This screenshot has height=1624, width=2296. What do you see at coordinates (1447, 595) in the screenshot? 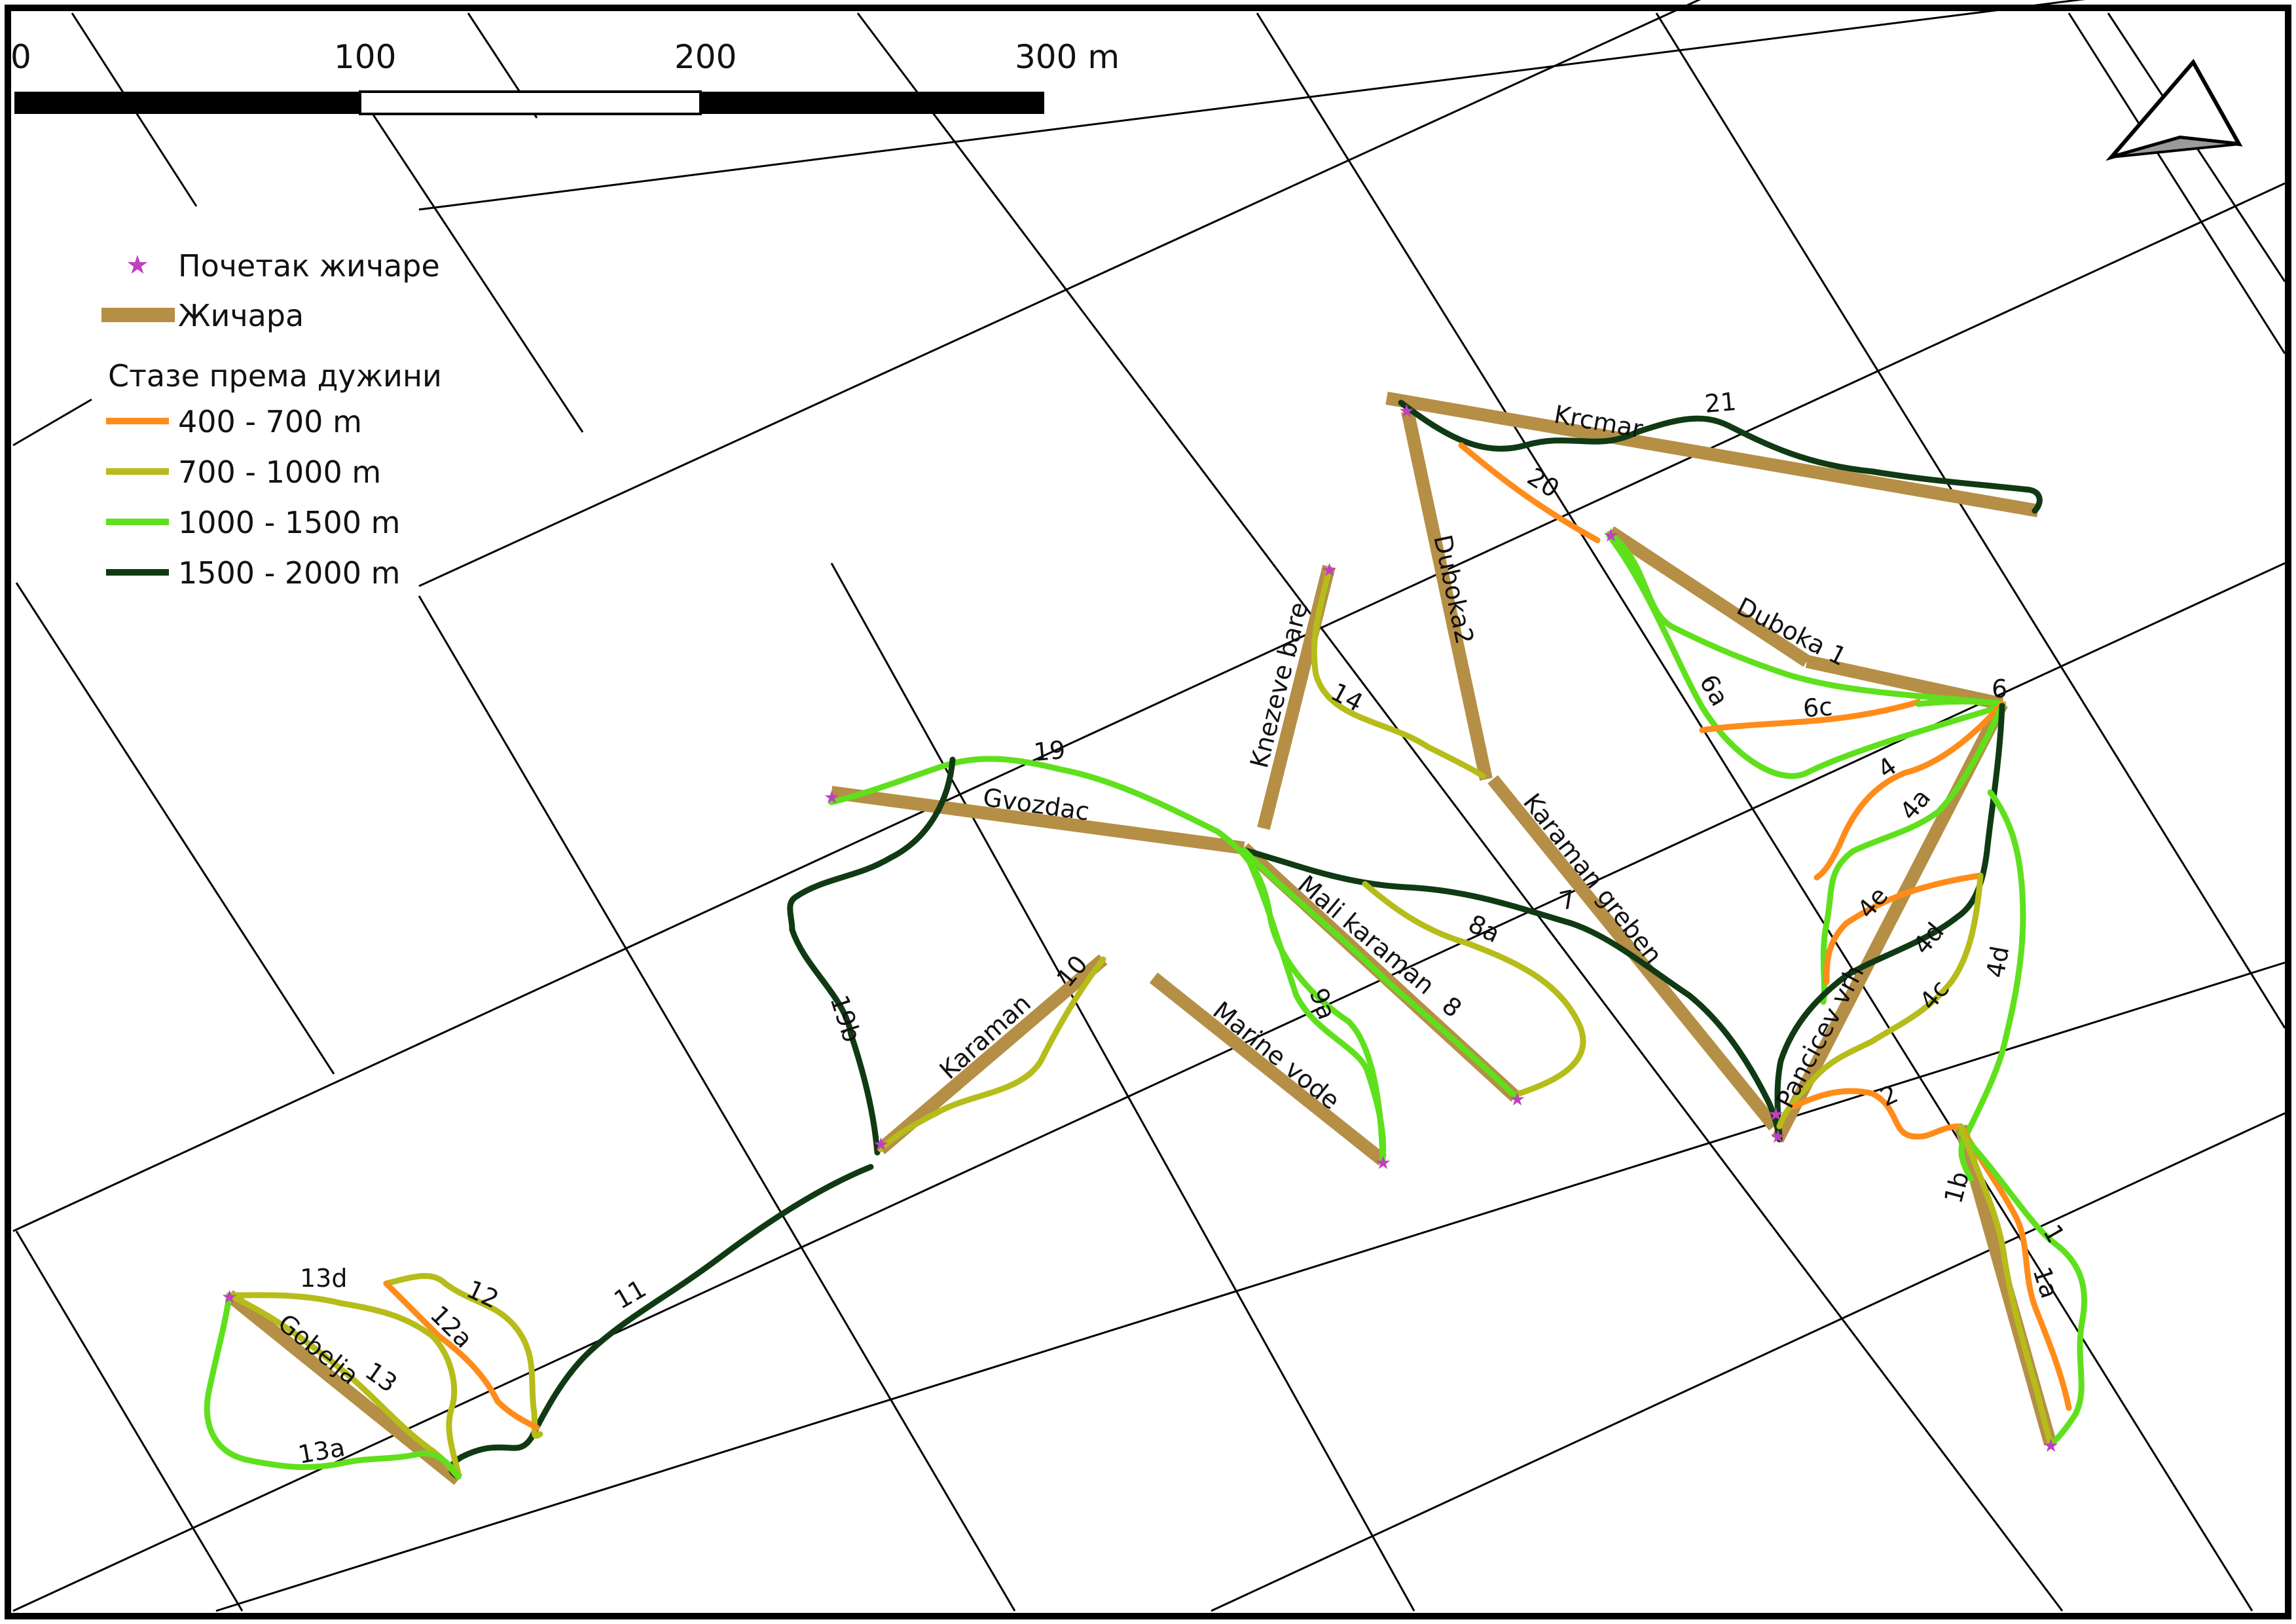
I see `lift-duboka2` at bounding box center [1447, 595].